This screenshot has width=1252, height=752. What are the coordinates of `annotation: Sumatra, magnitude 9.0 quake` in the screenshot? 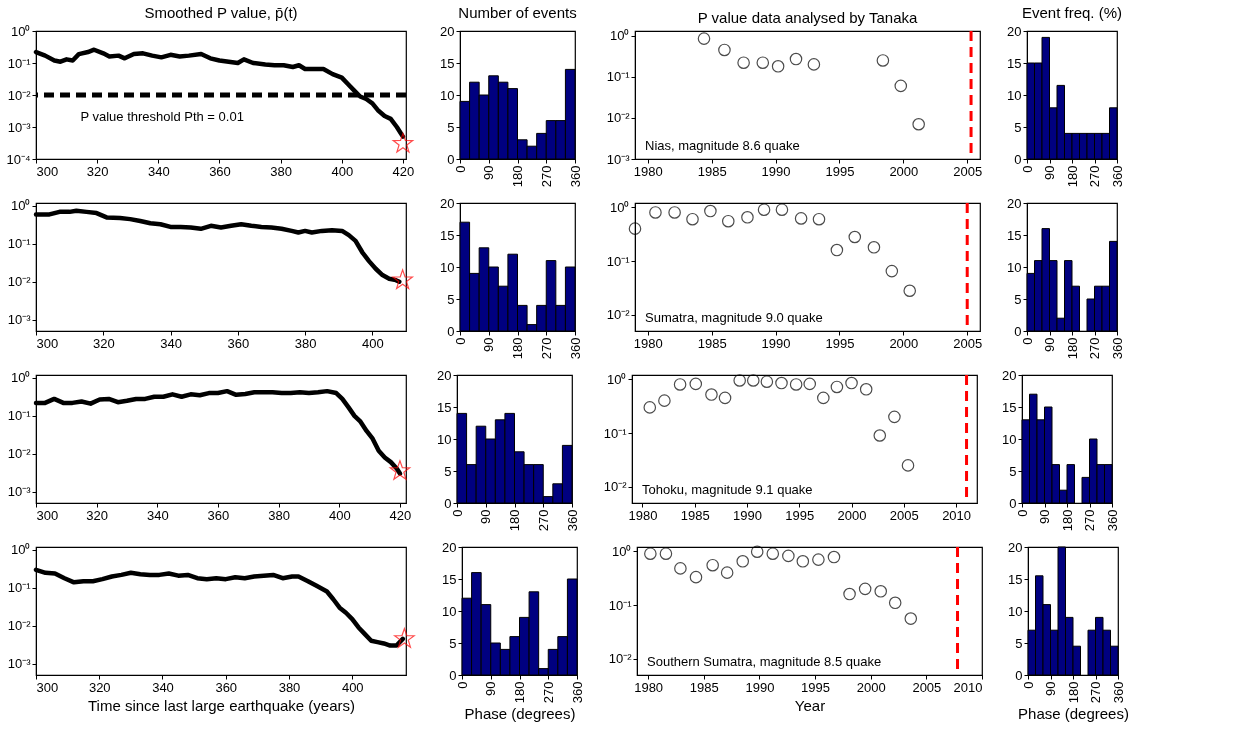 It's located at (734, 317).